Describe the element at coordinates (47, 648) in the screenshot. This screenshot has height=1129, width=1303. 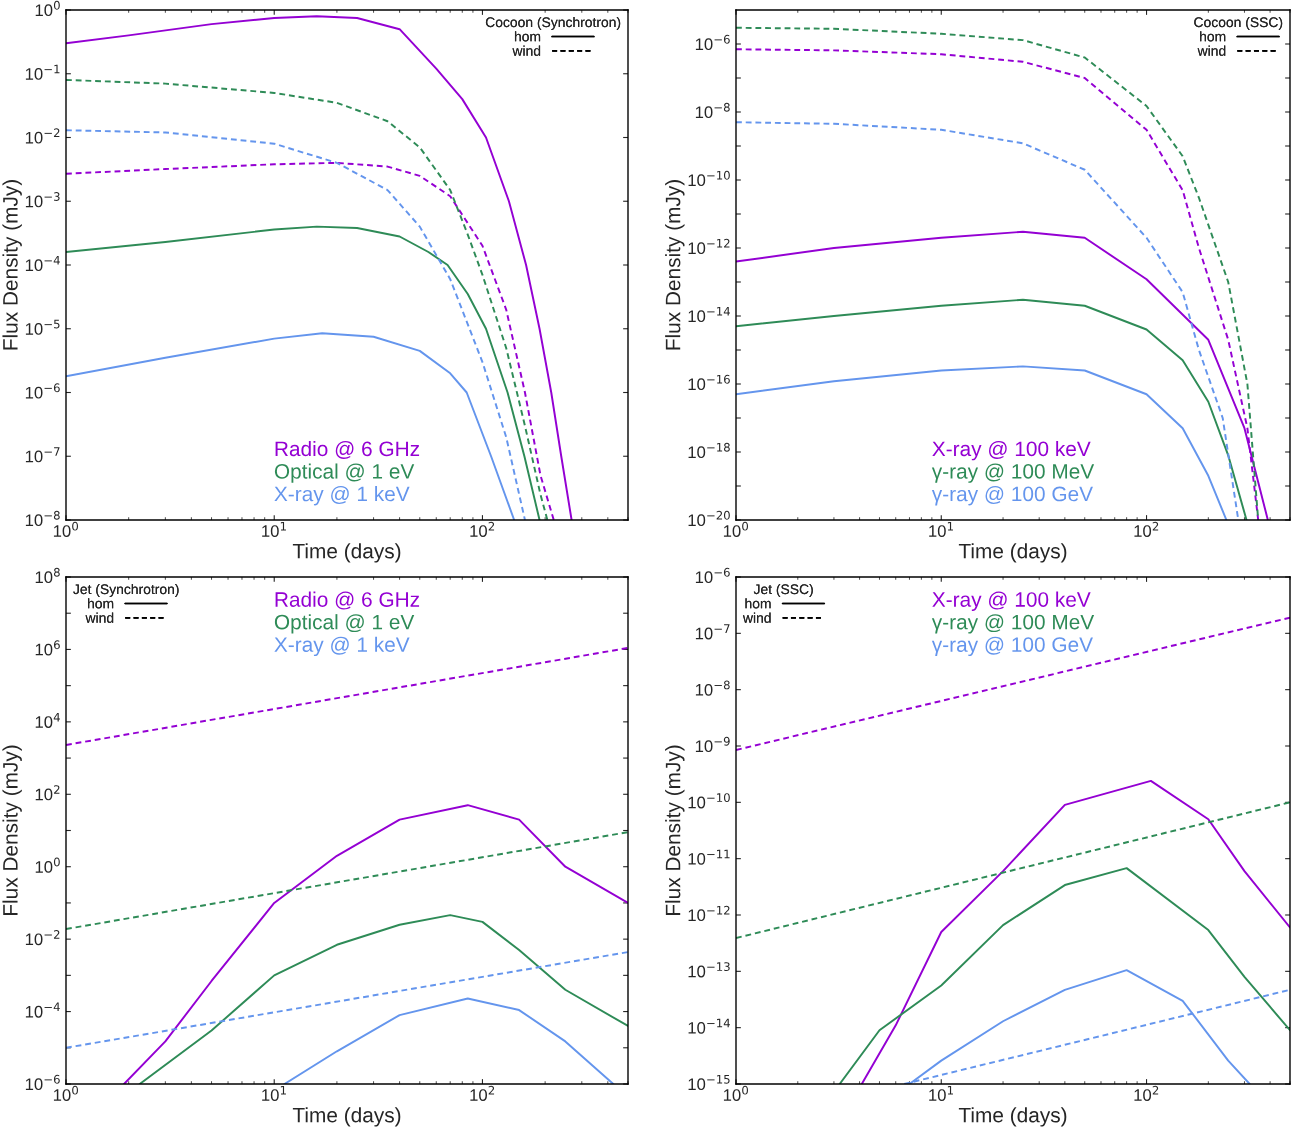
I see `y-tick-label: 10$^{6}$` at that location.